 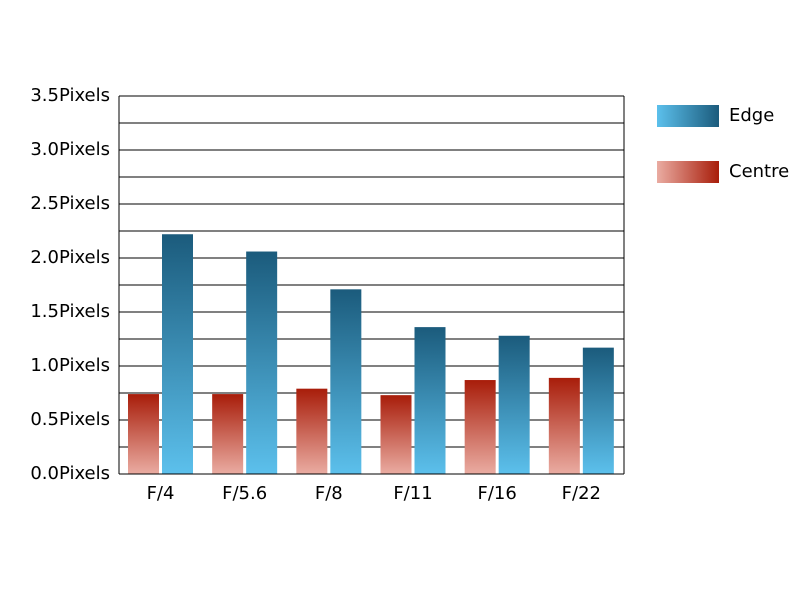 I want to click on y-tick-label: 0.0Pixels, so click(x=70, y=473).